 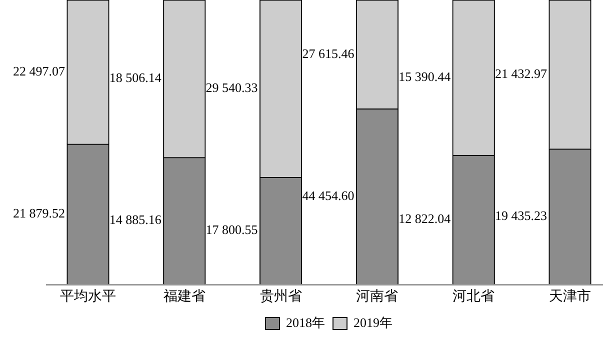 What do you see at coordinates (373, 322) in the screenshot?
I see `legend-label: 2019年` at bounding box center [373, 322].